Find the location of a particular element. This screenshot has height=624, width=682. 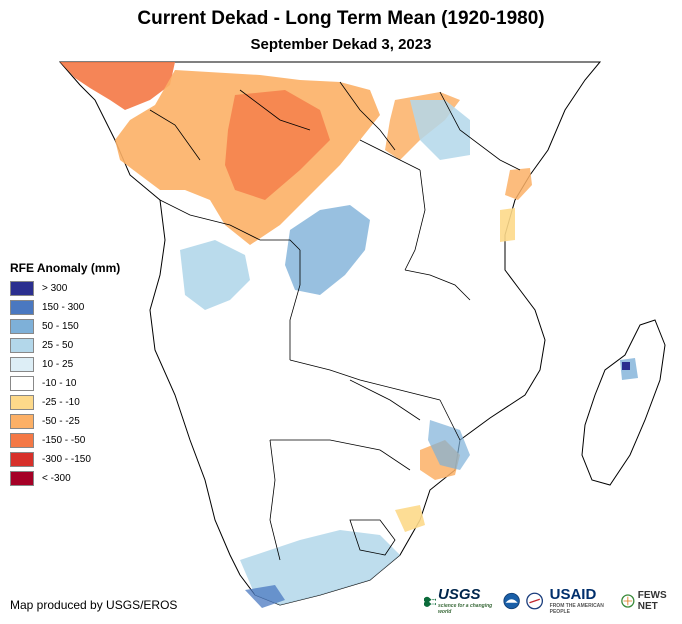

legend-item: -300 - -150 is located at coordinates (65, 459).